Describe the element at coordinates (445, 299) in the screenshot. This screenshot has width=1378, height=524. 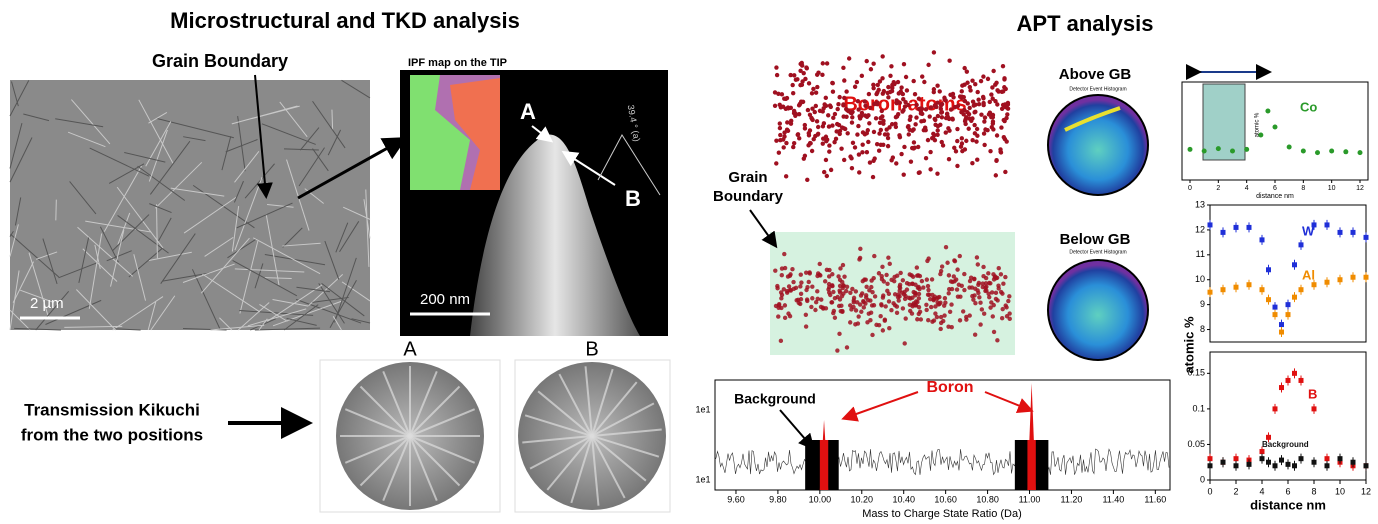
I see `scale-label: 200 nm` at that location.